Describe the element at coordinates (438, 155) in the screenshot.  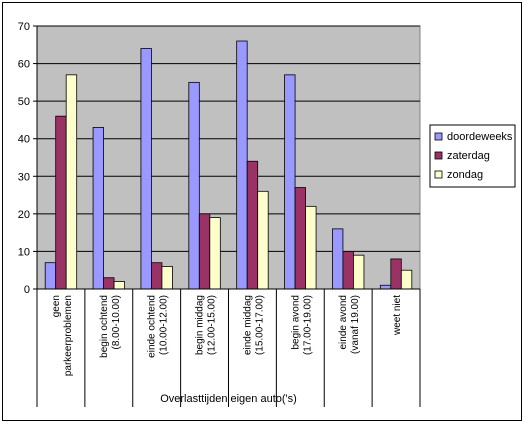
I see `legend-swatch-zaterdag` at that location.